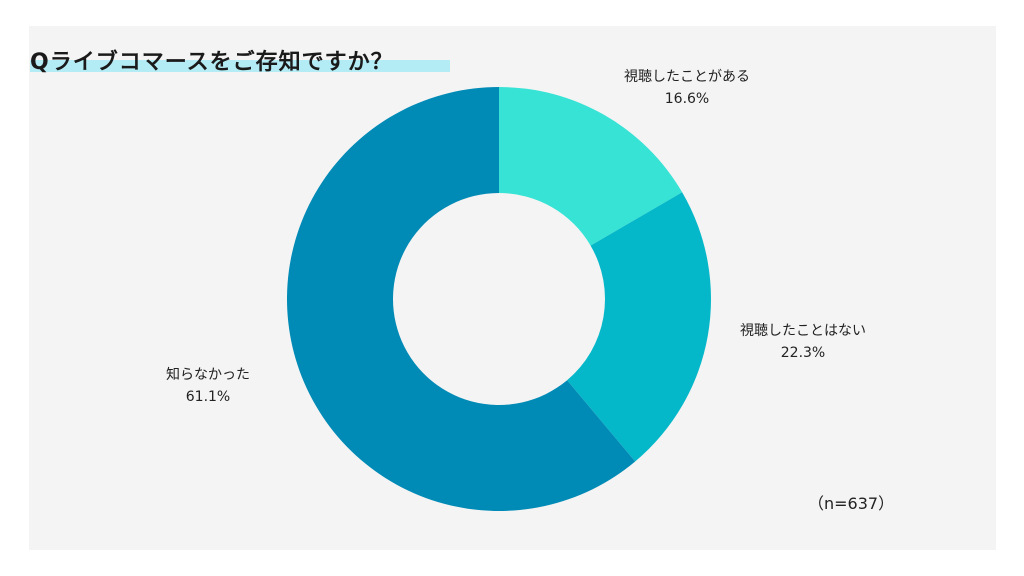  I want to click on slice-label-watched-value: 16.6%, so click(687, 99).